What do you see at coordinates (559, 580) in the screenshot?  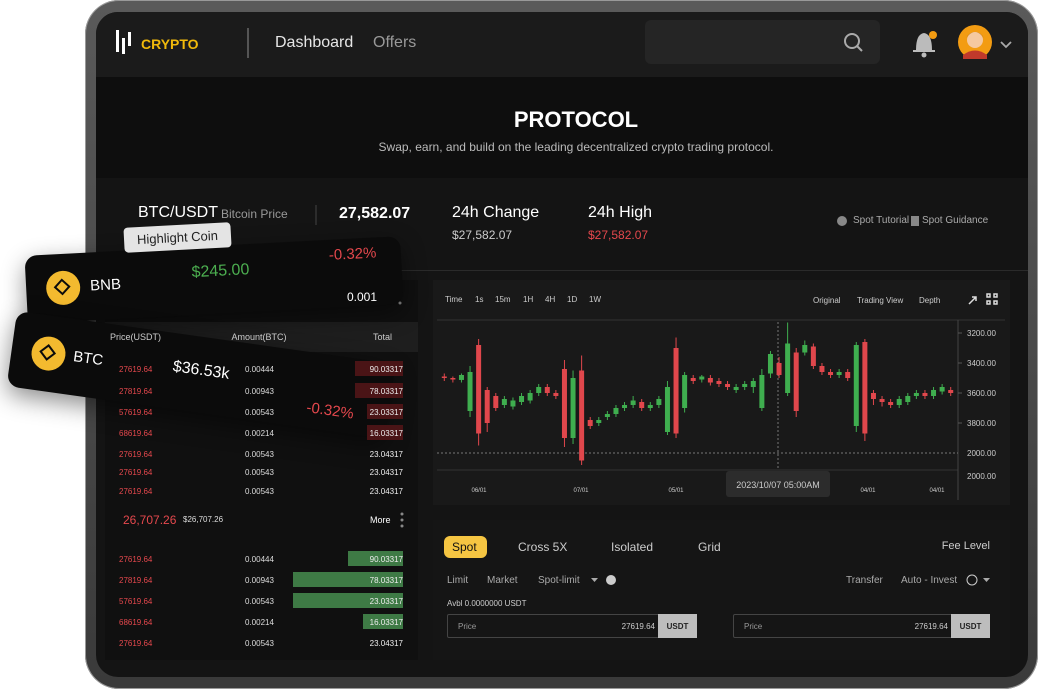 I see `order-type: Spot-limit` at bounding box center [559, 580].